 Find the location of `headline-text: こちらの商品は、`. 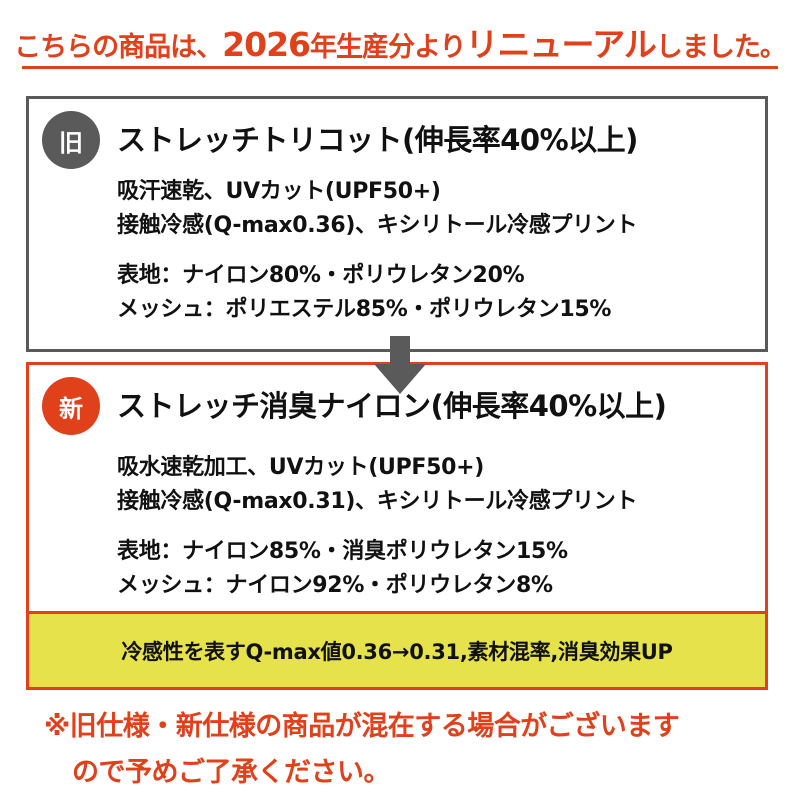

headline-text: こちらの商品は、 is located at coordinates (118, 47).